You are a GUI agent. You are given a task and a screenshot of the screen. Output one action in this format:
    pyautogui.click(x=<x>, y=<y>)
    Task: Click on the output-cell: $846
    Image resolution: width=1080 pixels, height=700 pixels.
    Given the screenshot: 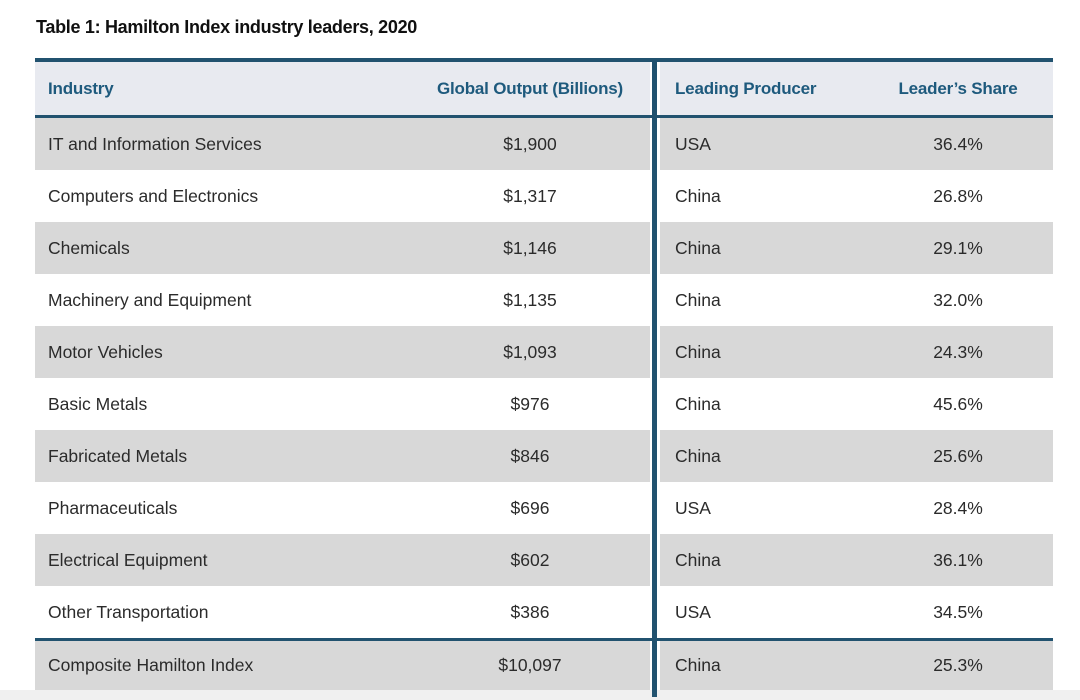 What is the action you would take?
    pyautogui.click(x=530, y=455)
    